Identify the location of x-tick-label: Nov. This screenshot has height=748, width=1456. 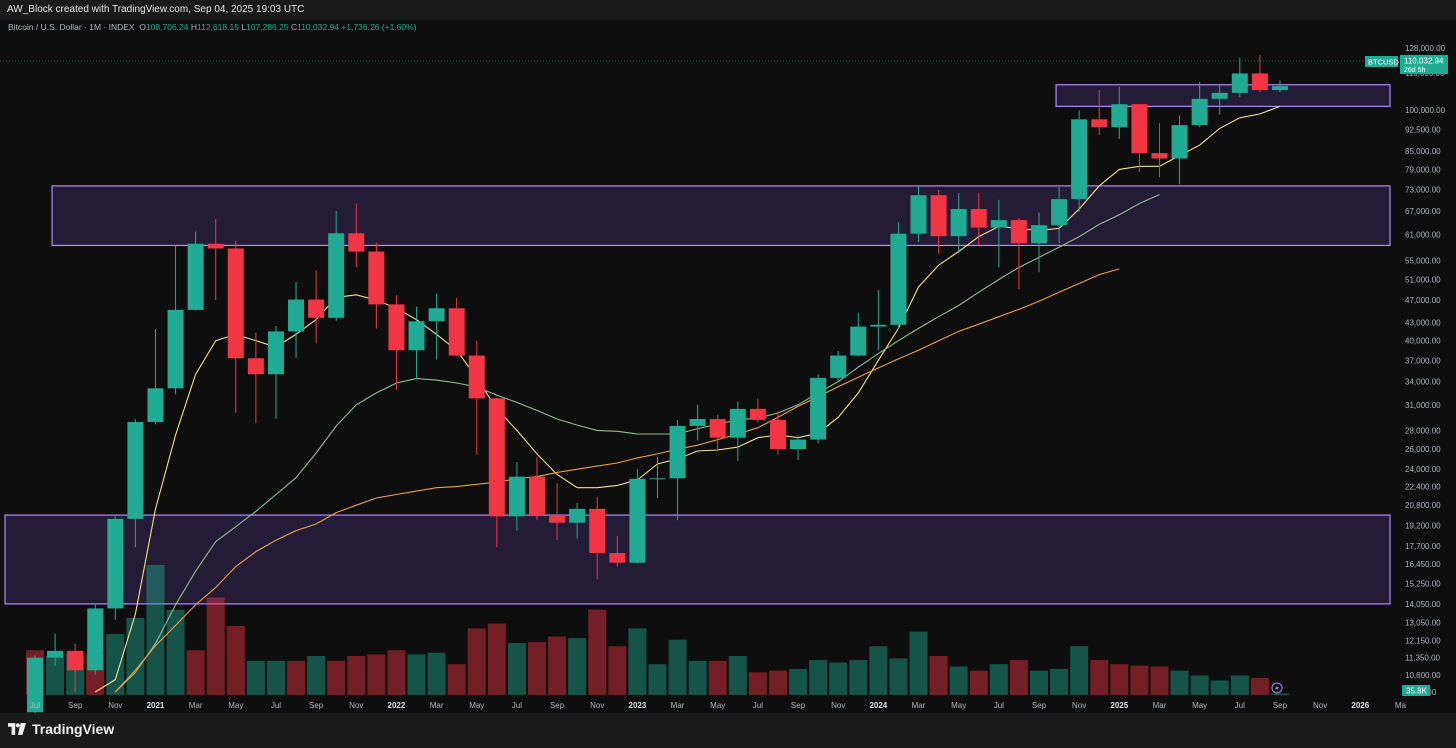
(838, 705).